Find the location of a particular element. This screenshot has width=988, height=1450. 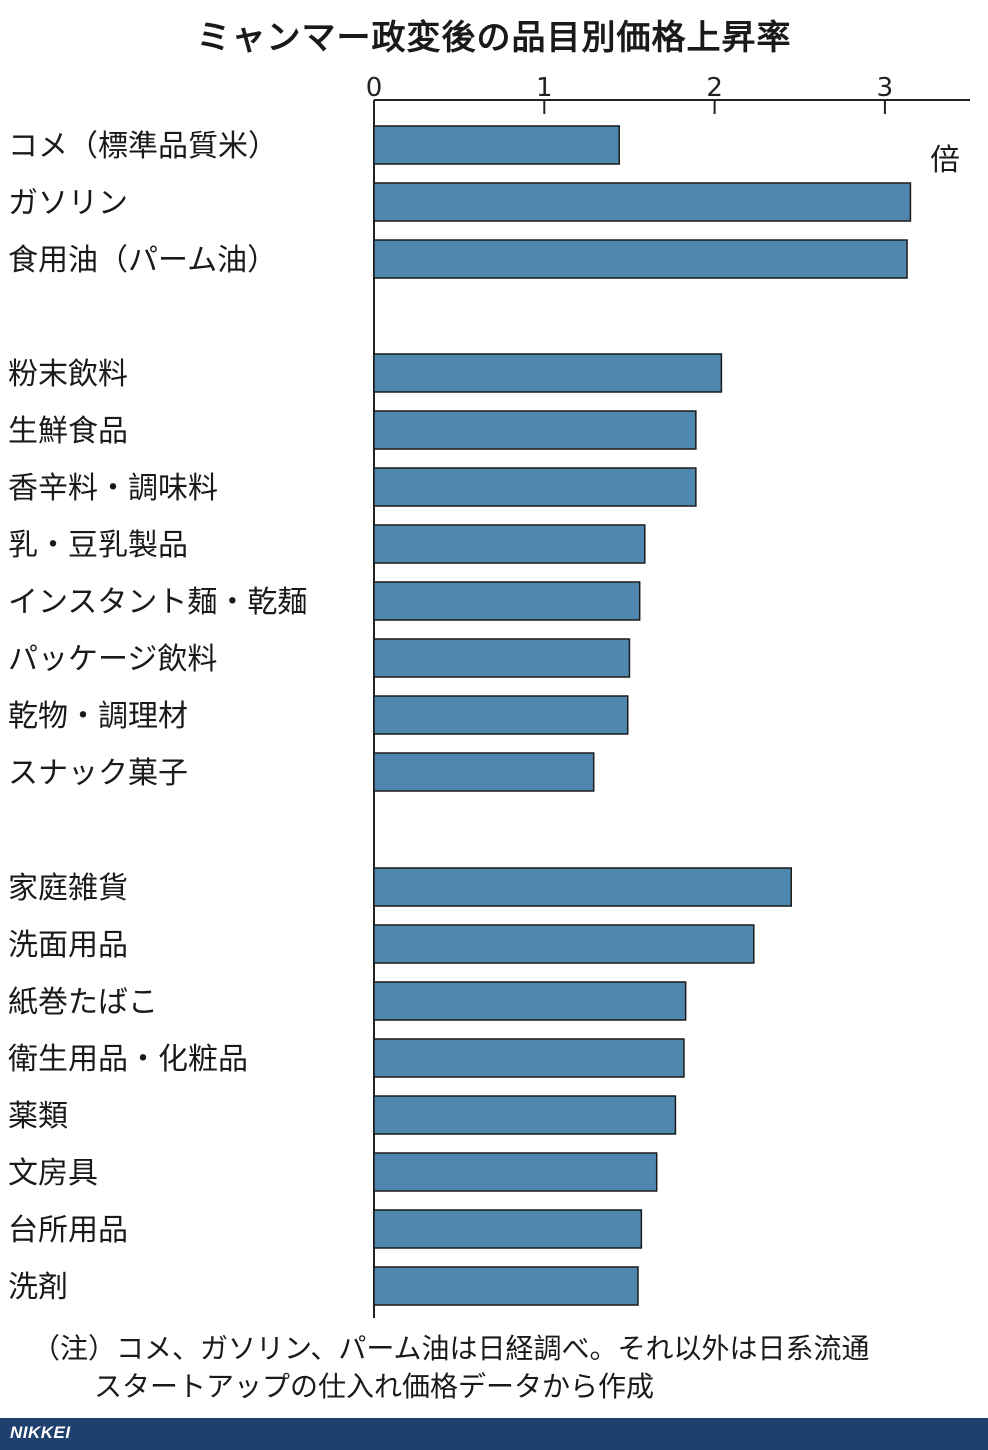

nikkei-logo: NIKKEI is located at coordinates (40, 1432).